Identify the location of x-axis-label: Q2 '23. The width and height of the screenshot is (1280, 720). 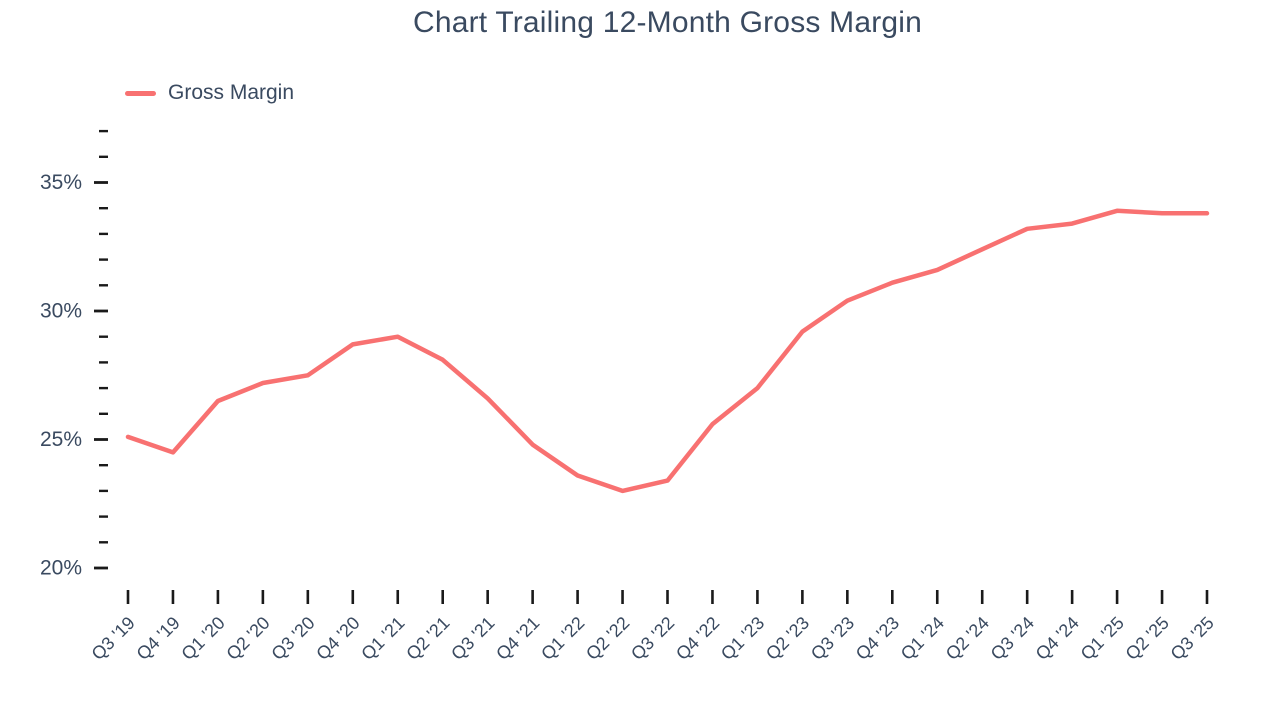
(787, 638).